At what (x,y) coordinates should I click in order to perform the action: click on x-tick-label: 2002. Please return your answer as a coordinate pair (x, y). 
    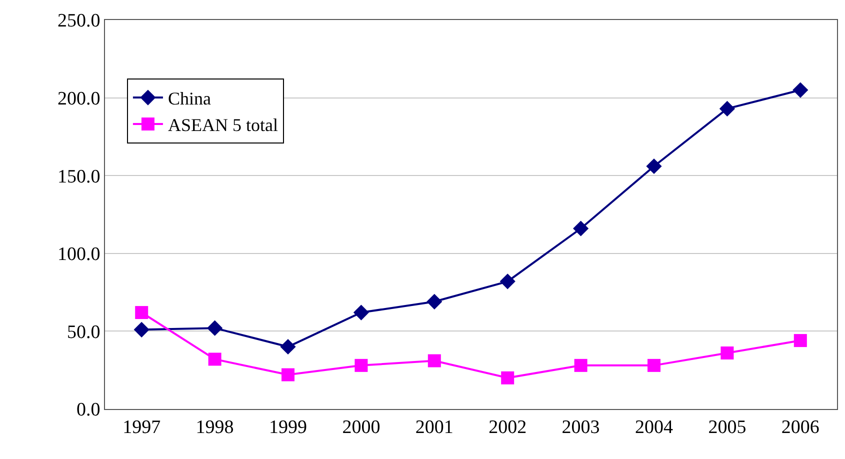
    Looking at the image, I should click on (507, 427).